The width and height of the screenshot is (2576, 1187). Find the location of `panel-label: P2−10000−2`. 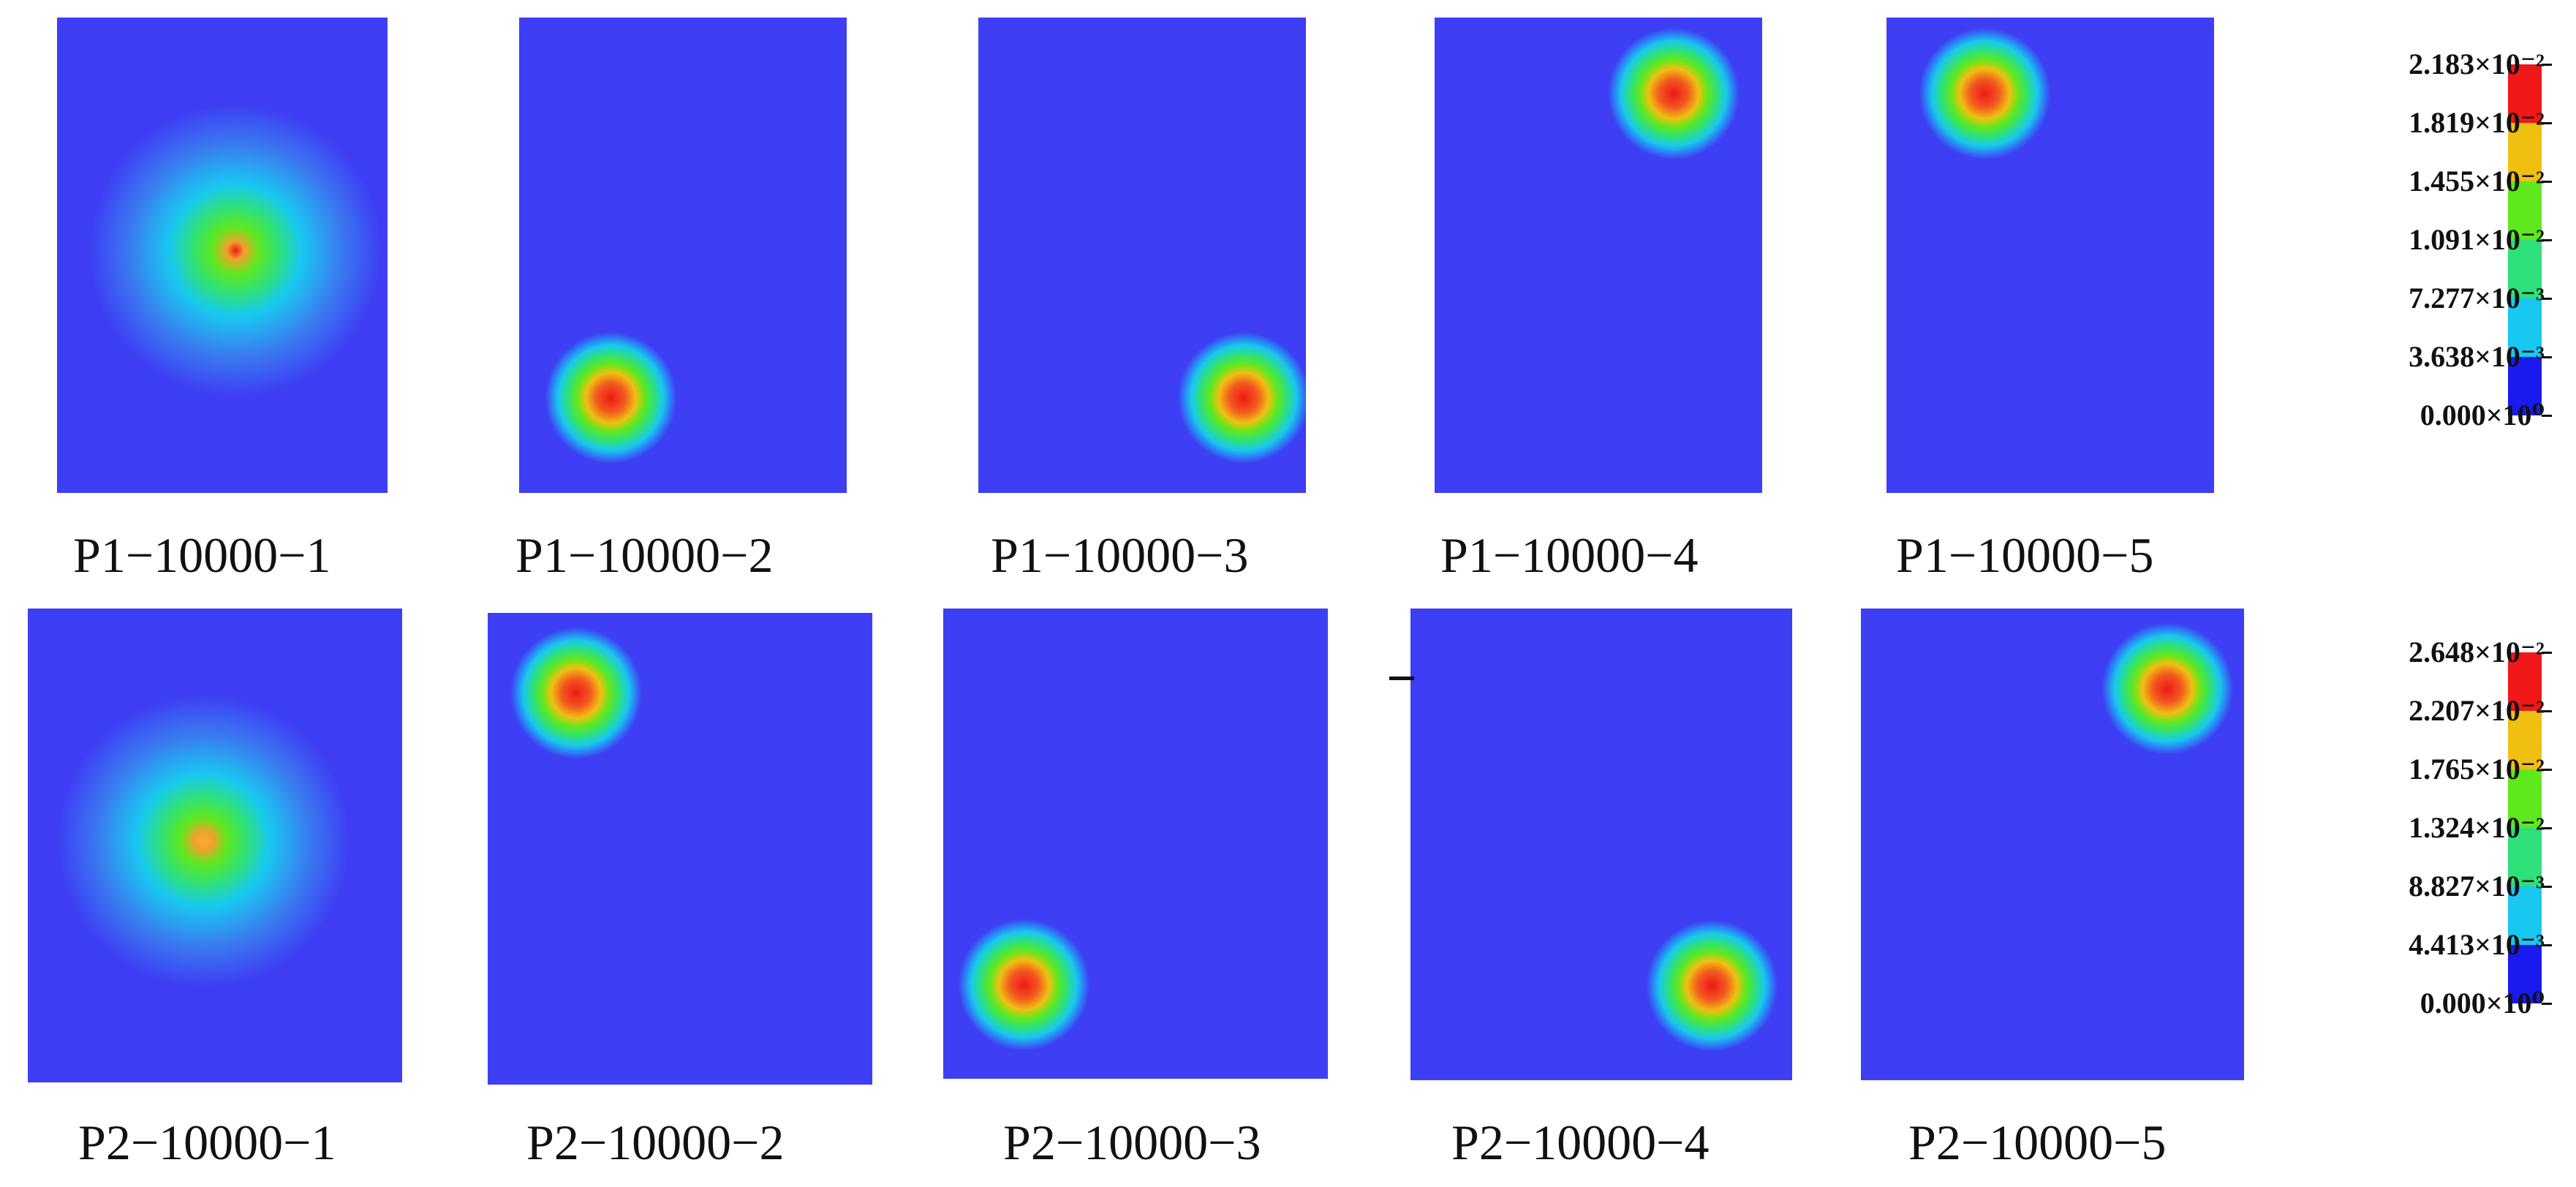

panel-label: P2−10000−2 is located at coordinates (655, 1142).